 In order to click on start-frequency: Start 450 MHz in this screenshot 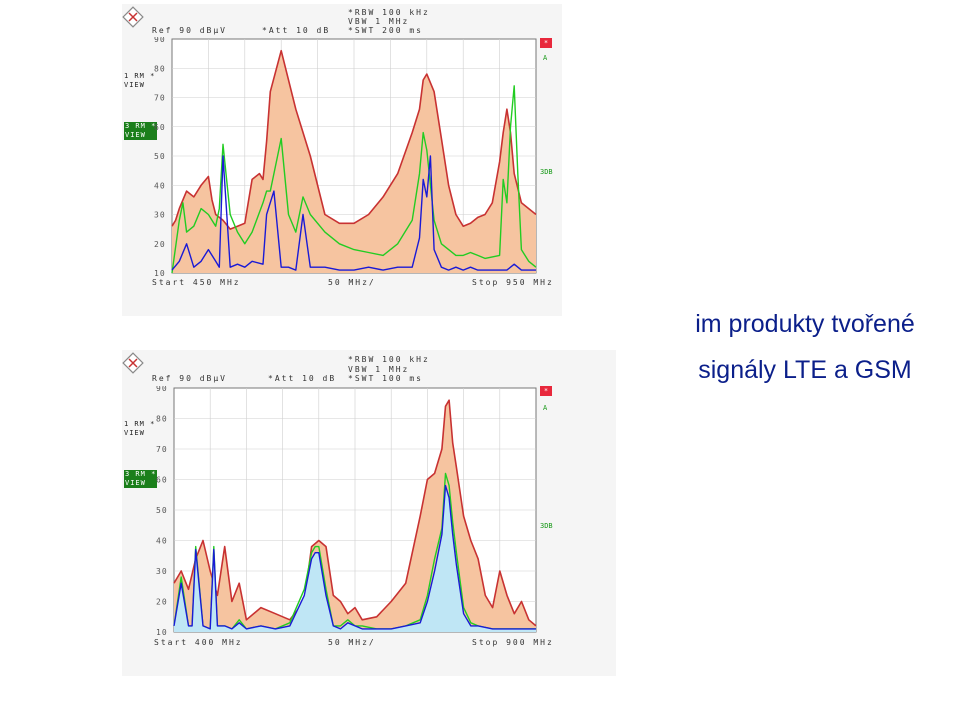, I will do `click(196, 282)`.